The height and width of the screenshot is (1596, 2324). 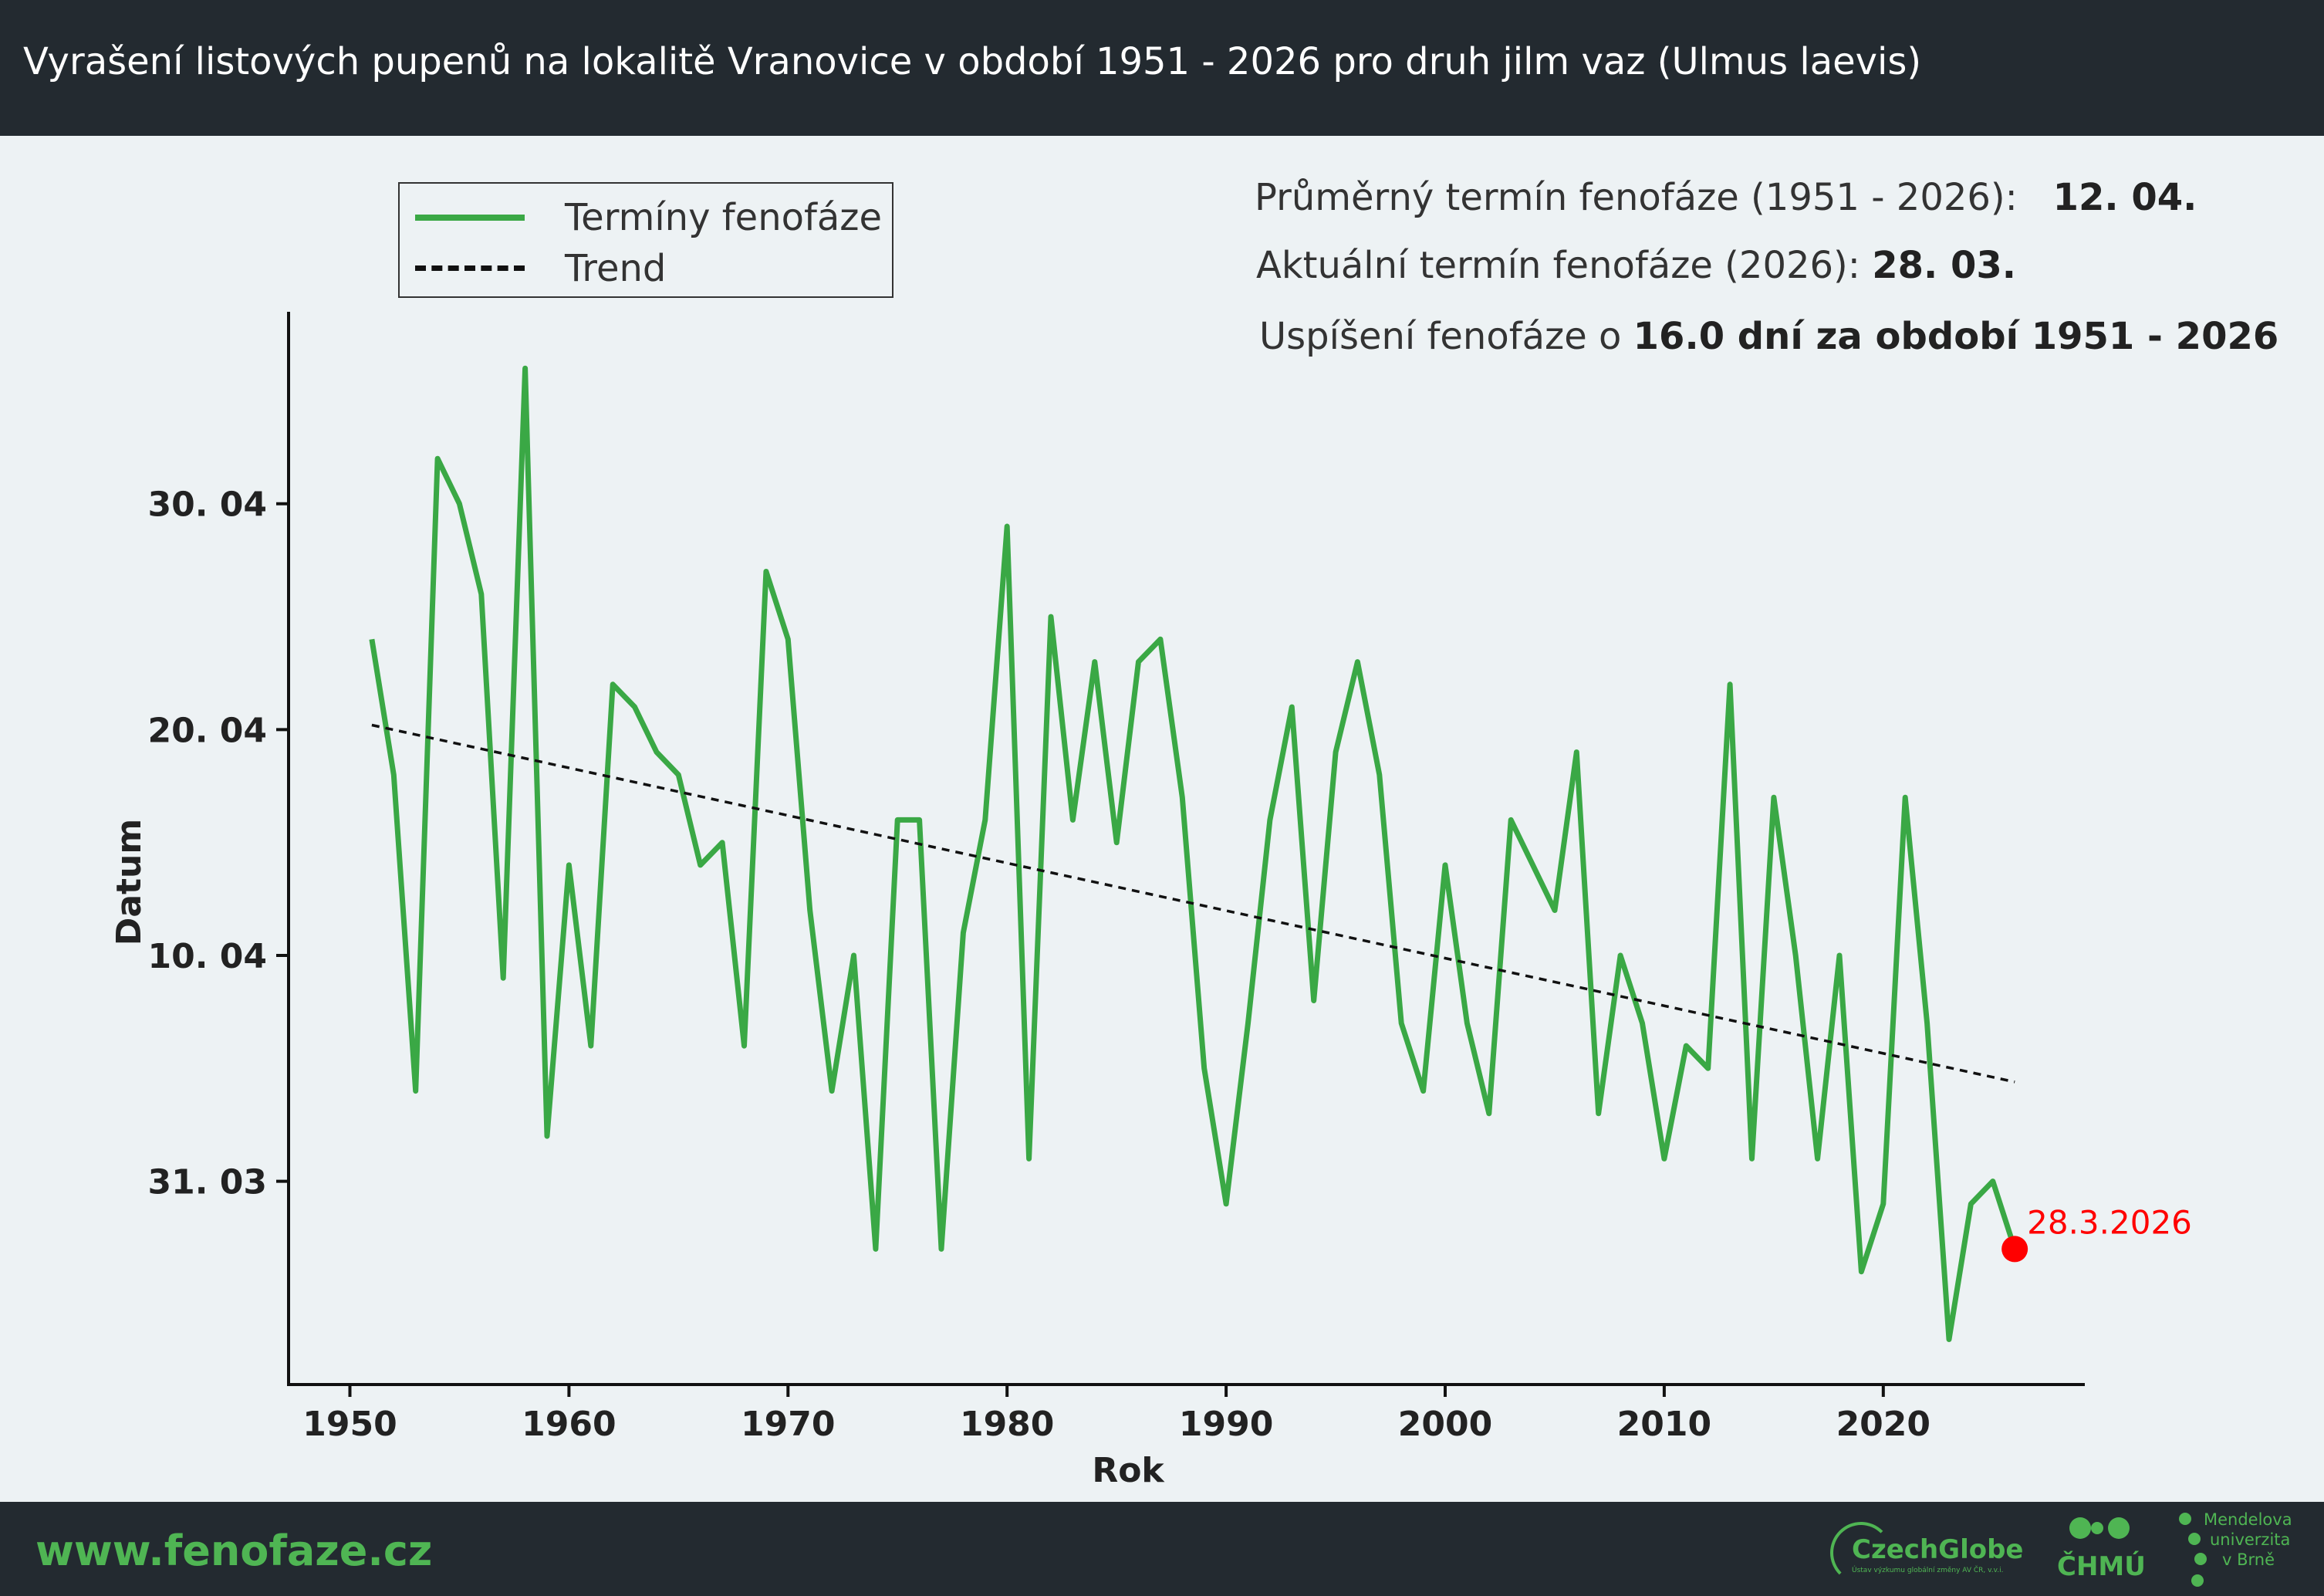 I want to click on x-tick-label: 2000, so click(x=1445, y=1425).